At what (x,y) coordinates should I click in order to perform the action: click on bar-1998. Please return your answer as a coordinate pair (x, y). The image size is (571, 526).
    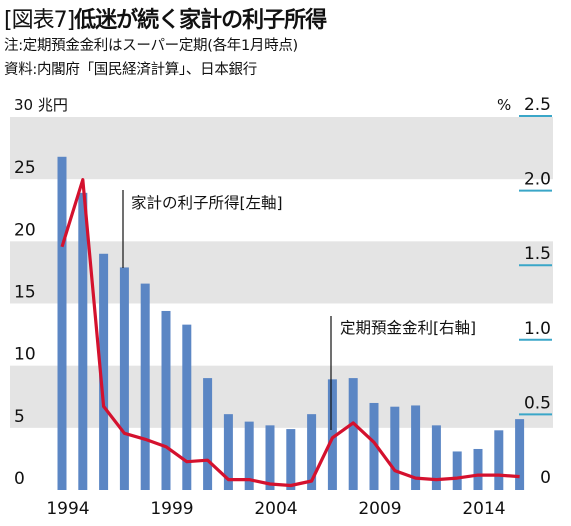
    Looking at the image, I should click on (145, 386).